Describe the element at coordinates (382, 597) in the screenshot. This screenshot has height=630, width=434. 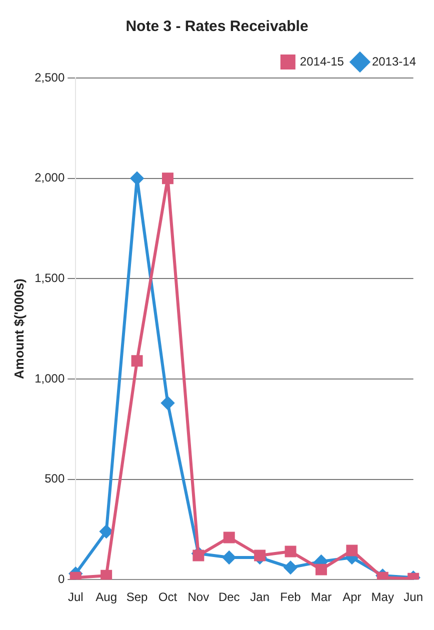
I see `x-tick-label: May` at that location.